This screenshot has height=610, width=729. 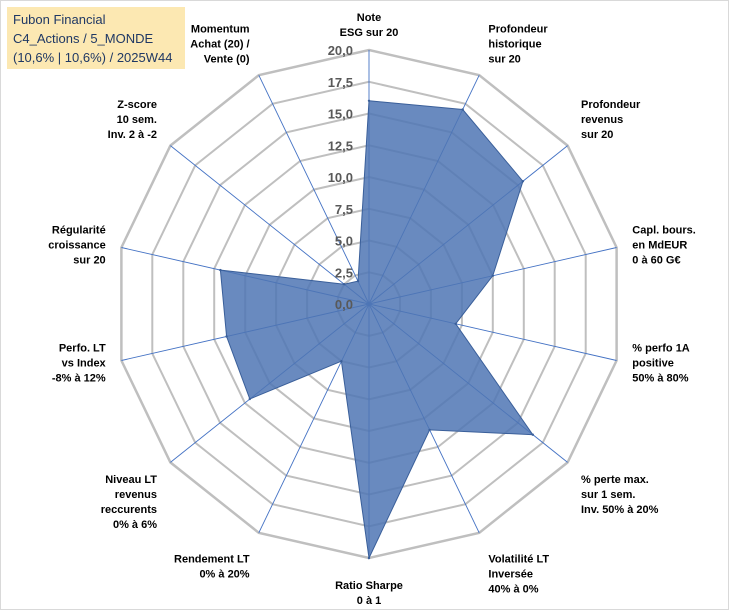 I want to click on axis-label: Profondeur historique sur 20, so click(x=518, y=44).